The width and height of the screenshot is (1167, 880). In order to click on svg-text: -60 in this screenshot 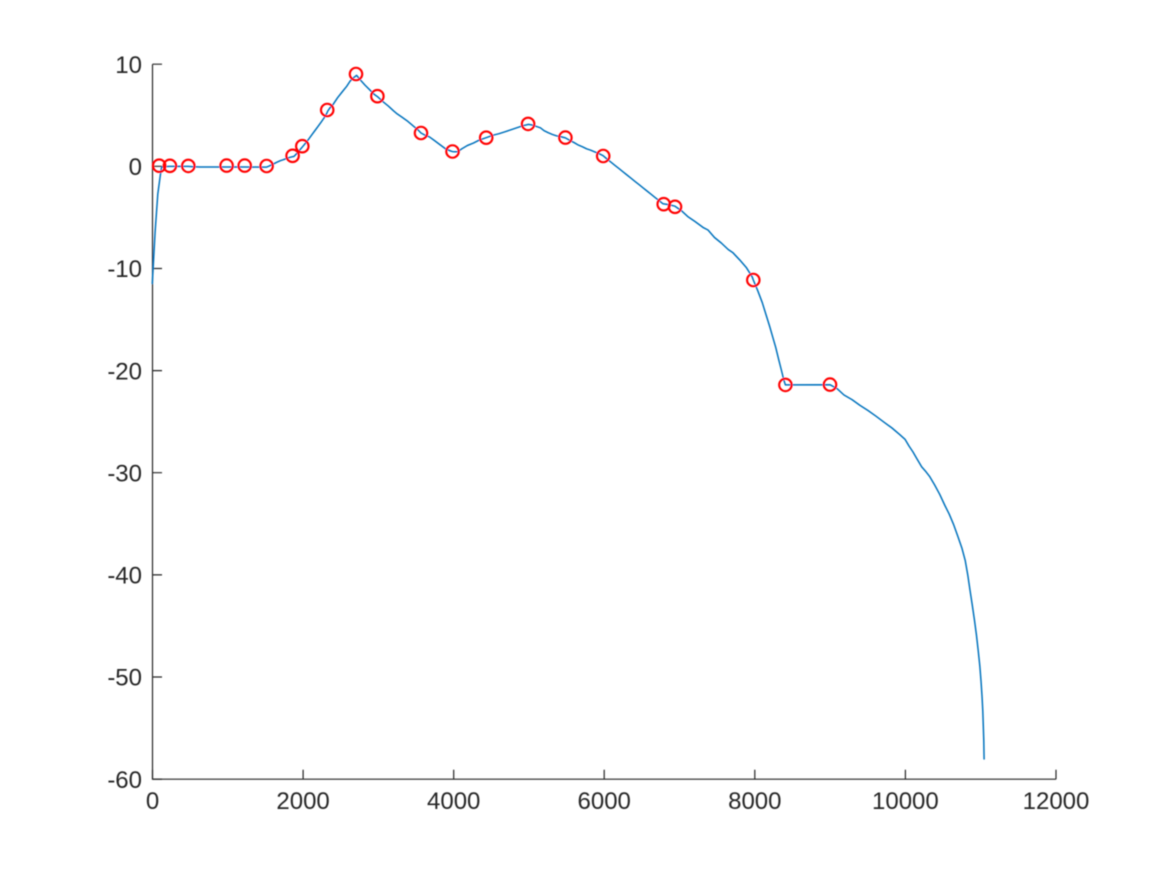, I will do `click(124, 780)`.